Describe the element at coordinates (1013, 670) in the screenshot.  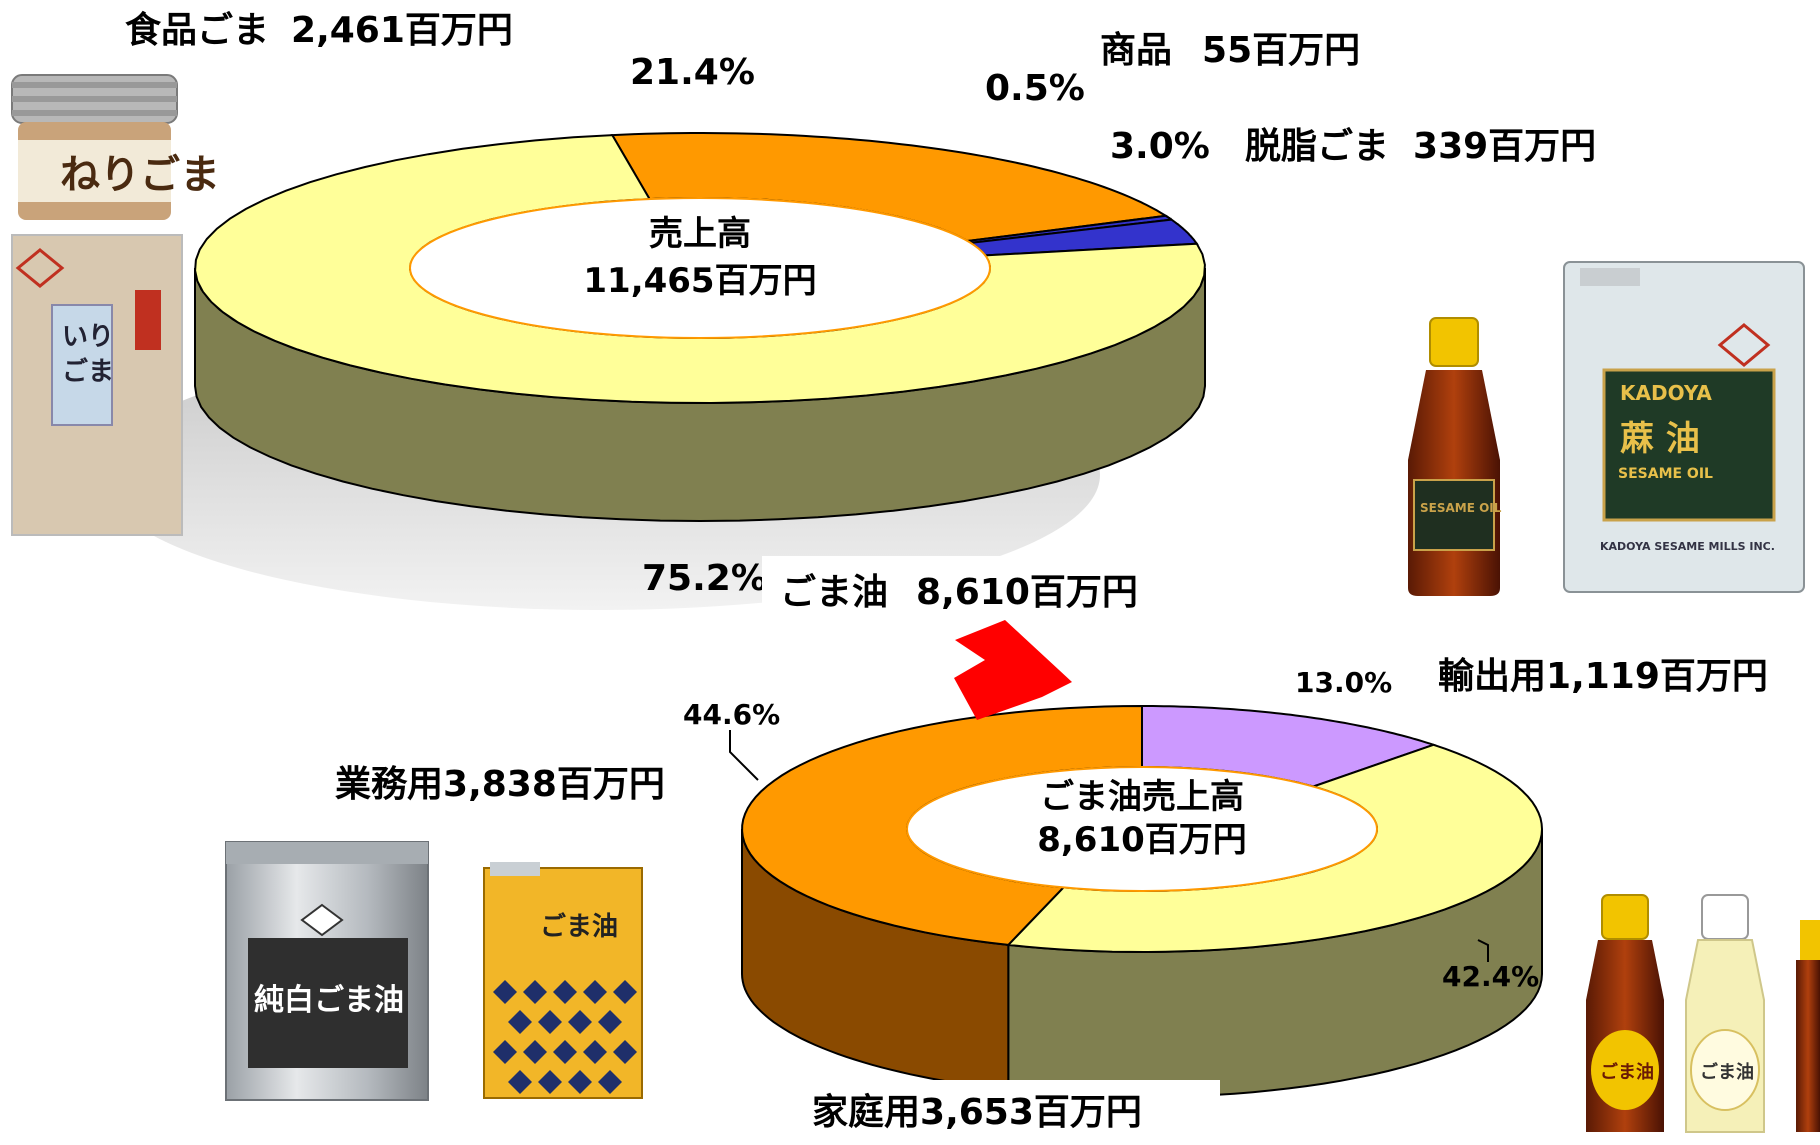
I see `arrow-down-icon` at that location.